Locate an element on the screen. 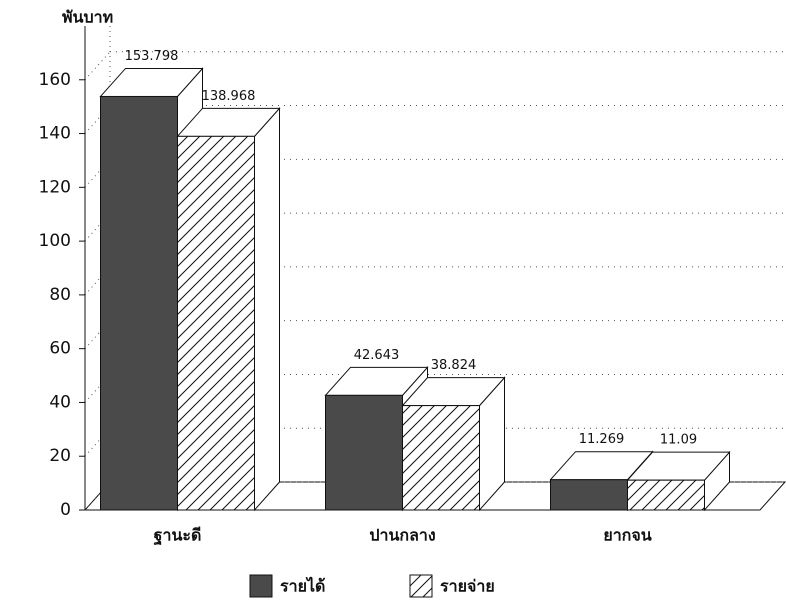 The height and width of the screenshot is (604, 786). value-label: 11.269 is located at coordinates (602, 439).